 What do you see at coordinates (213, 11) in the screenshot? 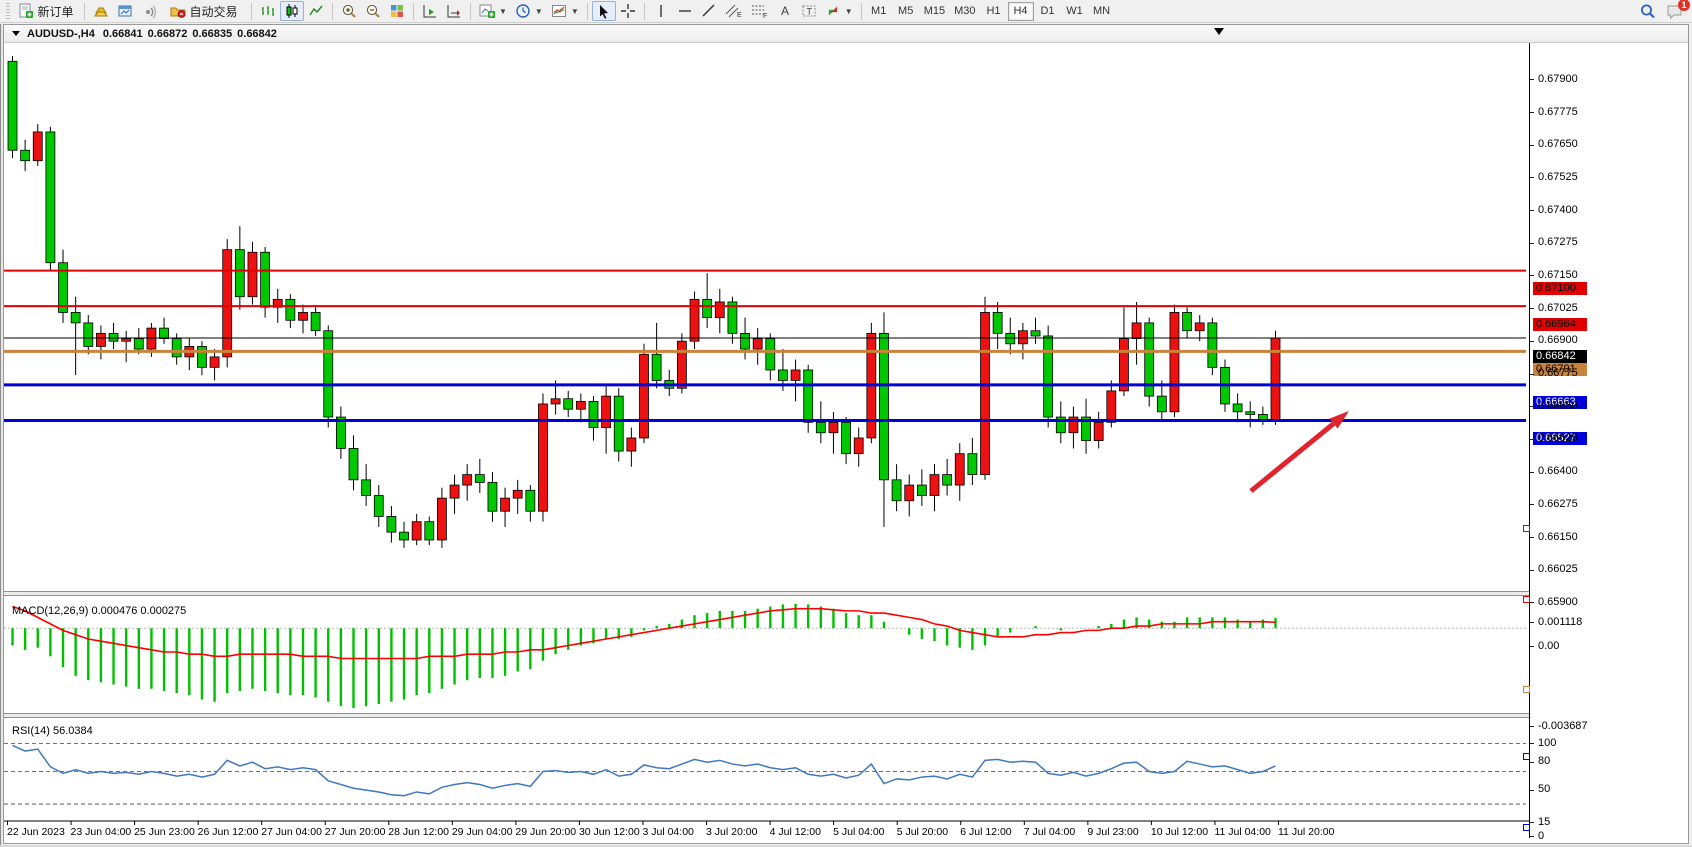
I see `autotrading-label: 自动交易` at bounding box center [213, 11].